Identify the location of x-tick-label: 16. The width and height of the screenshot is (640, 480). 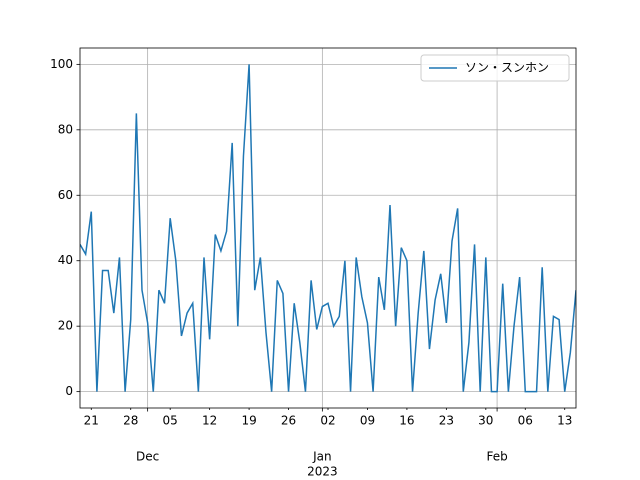
(406, 421).